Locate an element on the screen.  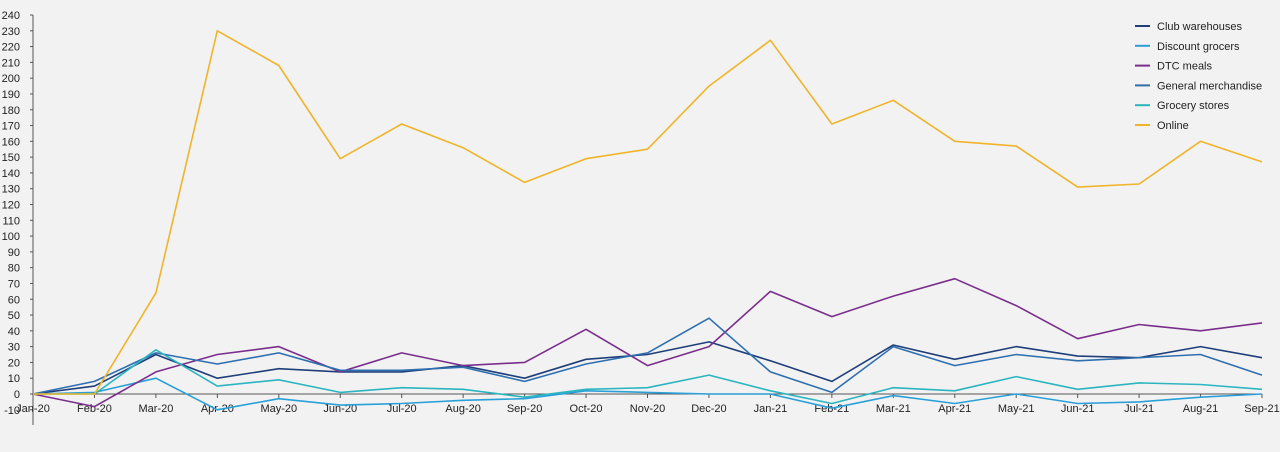
legend-label: Grocery stores is located at coordinates (1193, 106).